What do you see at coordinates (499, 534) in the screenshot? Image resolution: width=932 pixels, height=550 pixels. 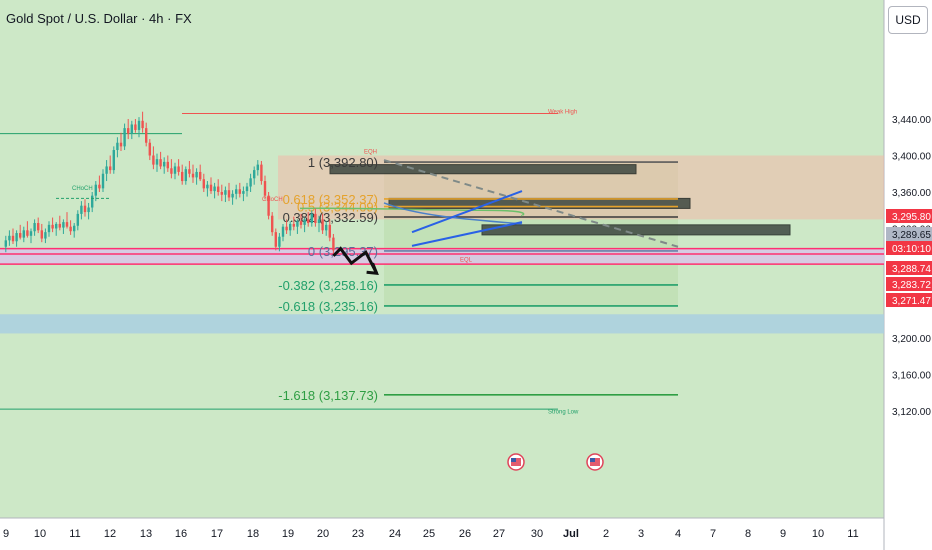 I see `x-tick-label-14: 27` at bounding box center [499, 534].